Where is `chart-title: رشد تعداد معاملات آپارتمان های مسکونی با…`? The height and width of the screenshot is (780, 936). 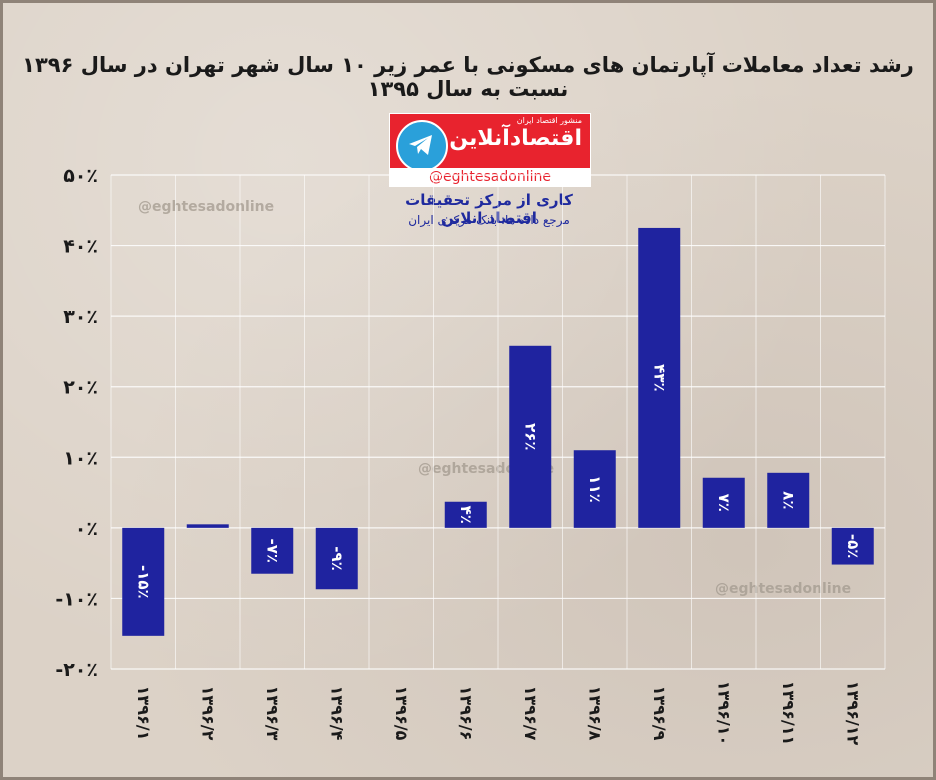
chart-title: رشد تعداد معاملات آپارتمان های مسکونی با… is located at coordinates (468, 77).